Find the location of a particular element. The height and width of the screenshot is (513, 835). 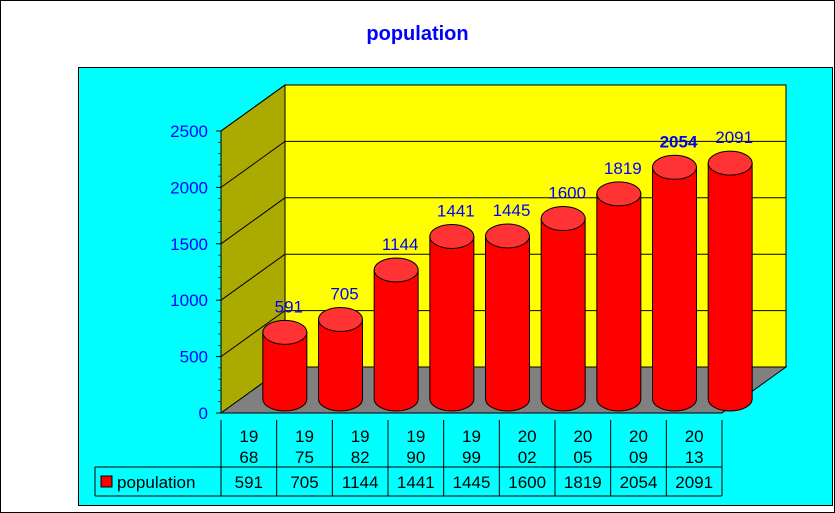

y-tick-label: 0 is located at coordinates (203, 413).